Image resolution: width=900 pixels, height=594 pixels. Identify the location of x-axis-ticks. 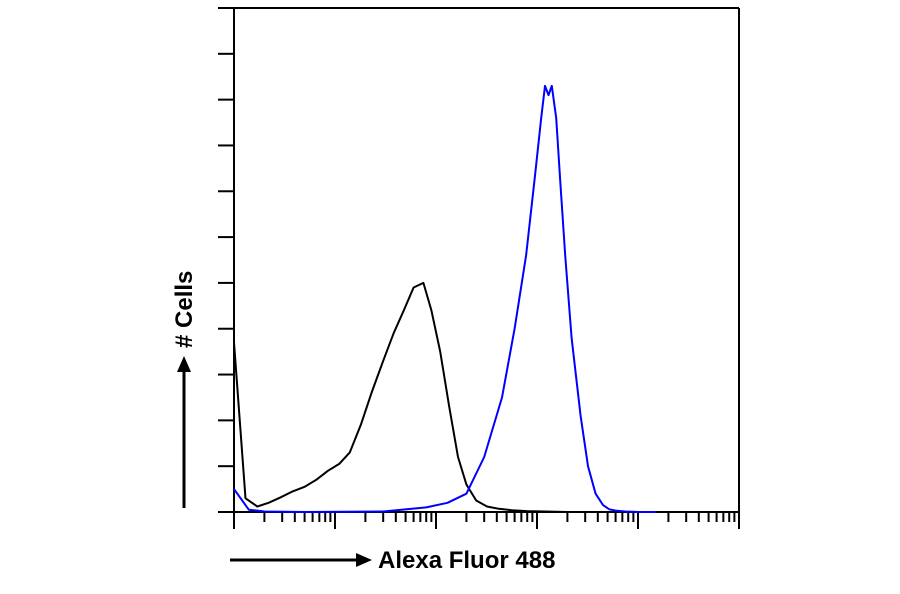
(486, 520).